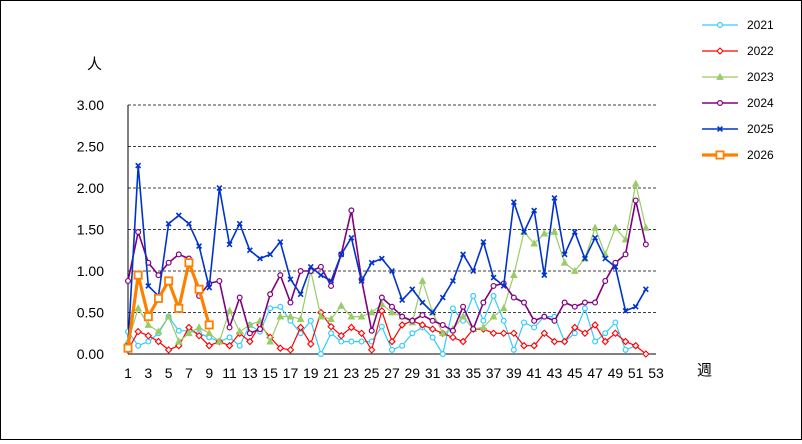 Image resolution: width=802 pixels, height=444 pixels. Describe the element at coordinates (534, 373) in the screenshot. I see `x-tick-label: 41` at that location.